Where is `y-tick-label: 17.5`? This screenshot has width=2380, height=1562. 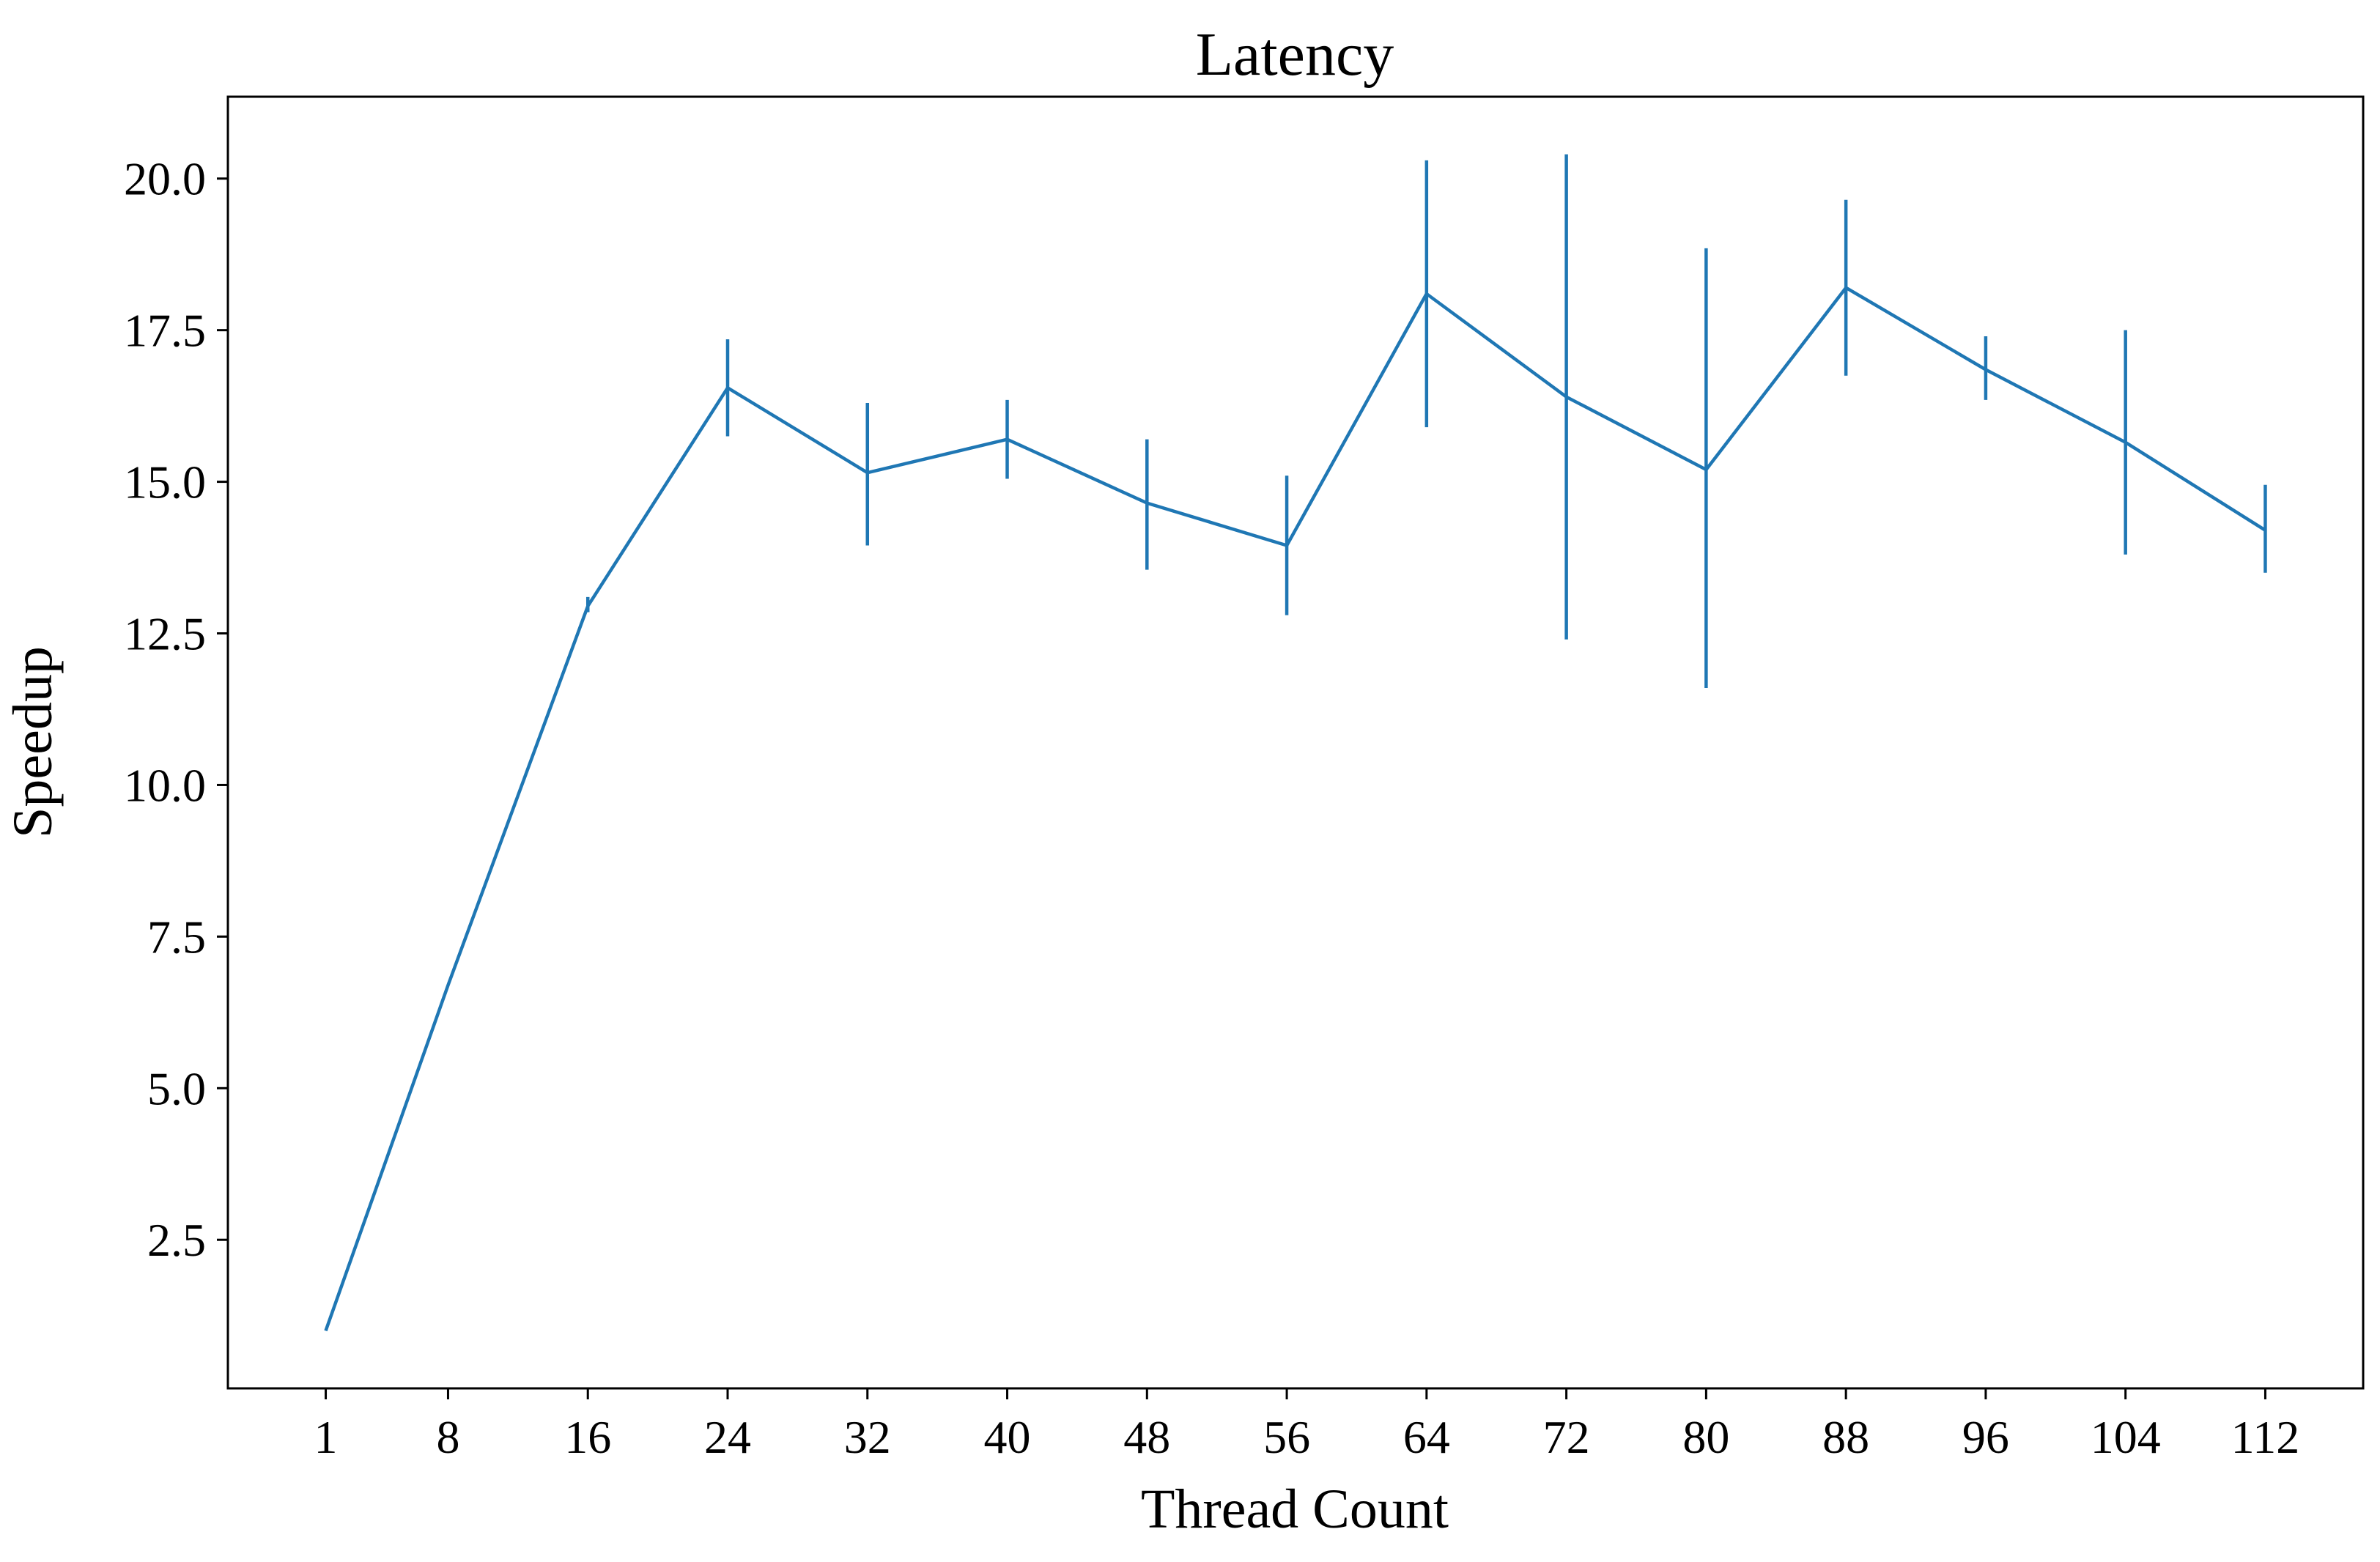 y-tick-label: 17.5 is located at coordinates (165, 331).